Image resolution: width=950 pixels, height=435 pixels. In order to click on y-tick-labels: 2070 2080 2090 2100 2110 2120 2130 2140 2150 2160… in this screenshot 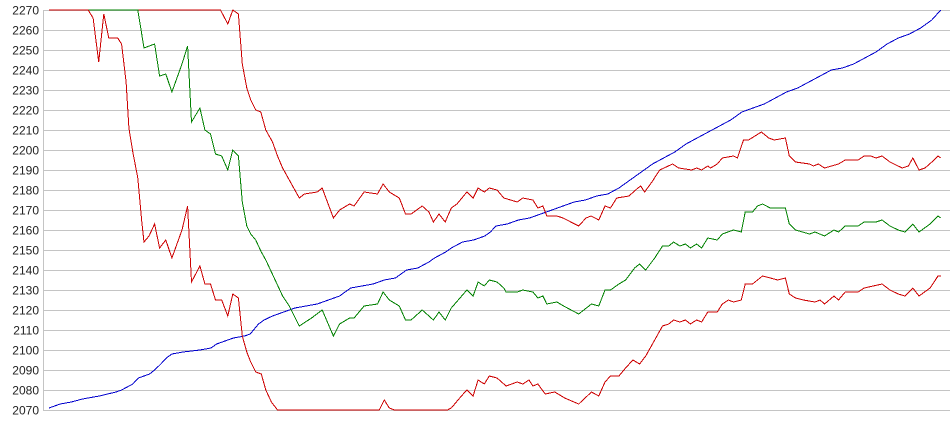, I will do `click(25, 211)`.